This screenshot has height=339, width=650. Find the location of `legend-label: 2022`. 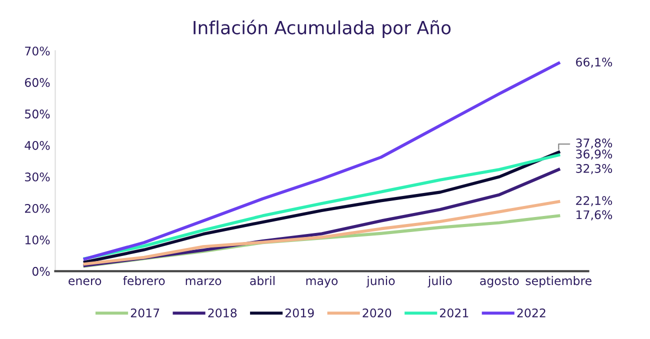

legend-label: 2022 is located at coordinates (531, 313).